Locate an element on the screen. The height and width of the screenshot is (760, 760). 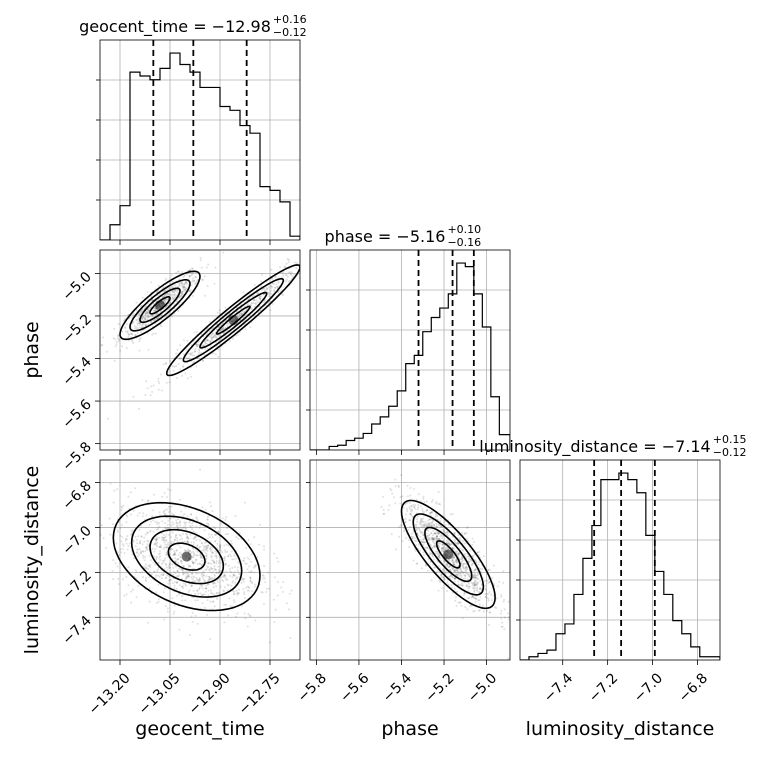
histogram-luminosity_distance is located at coordinates (620, 566).